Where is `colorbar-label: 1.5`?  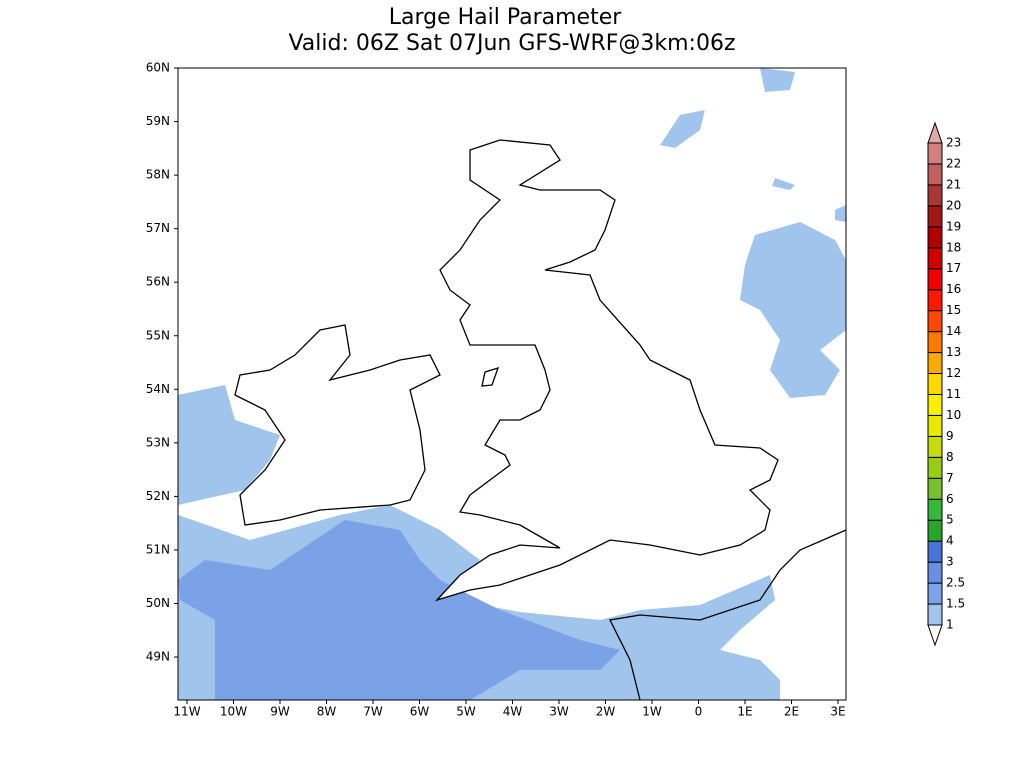
colorbar-label: 1.5 is located at coordinates (955, 604).